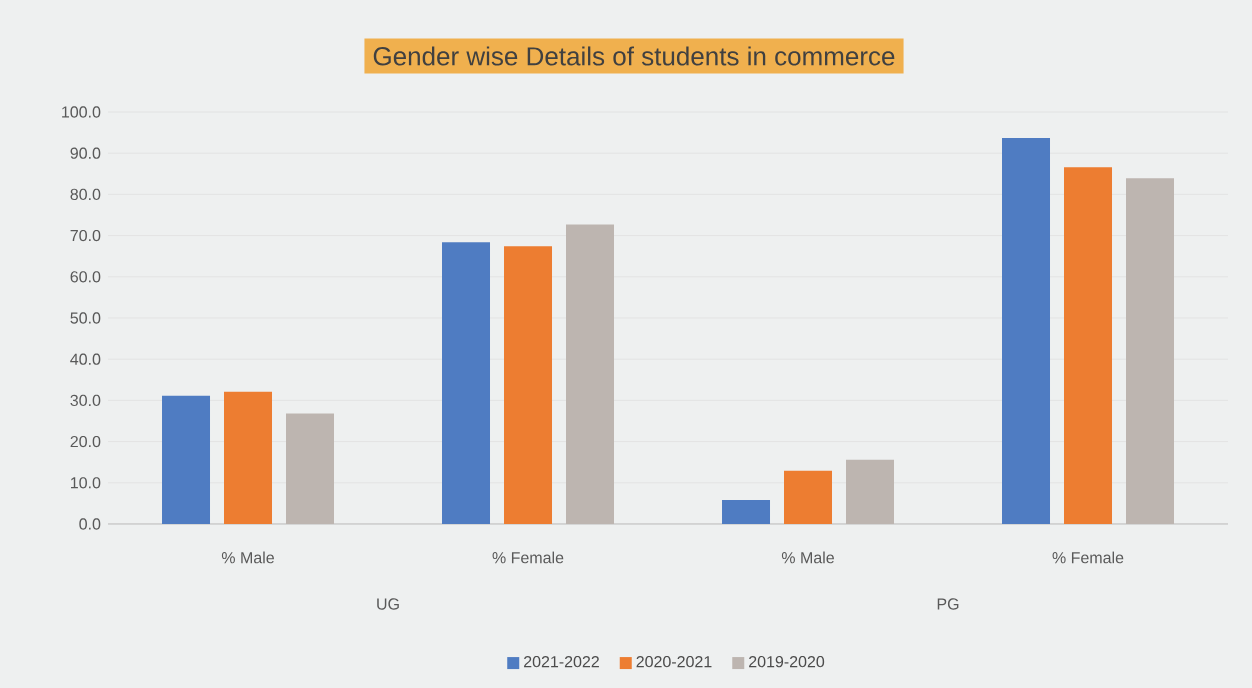 This screenshot has width=1252, height=688. I want to click on y-tick-label: 50.0, so click(85, 318).